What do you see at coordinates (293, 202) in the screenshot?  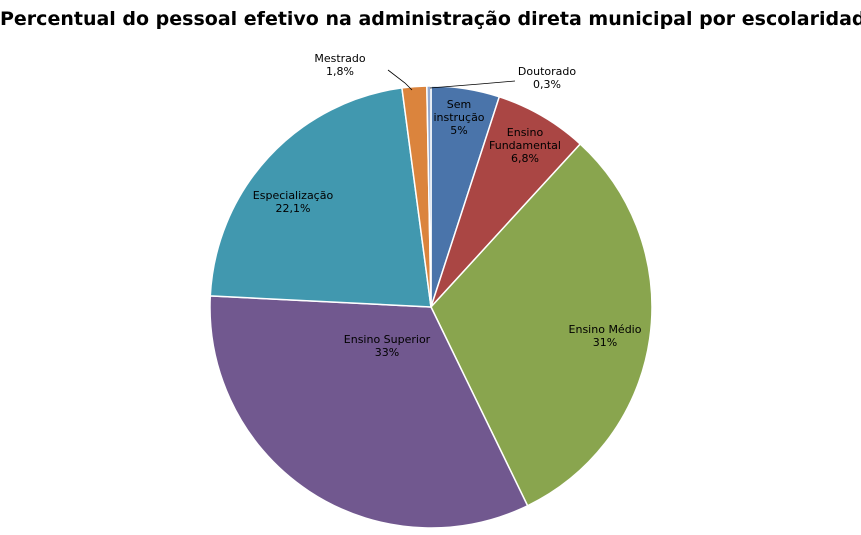 I see `data-label: Especialização 22,1%` at bounding box center [293, 202].